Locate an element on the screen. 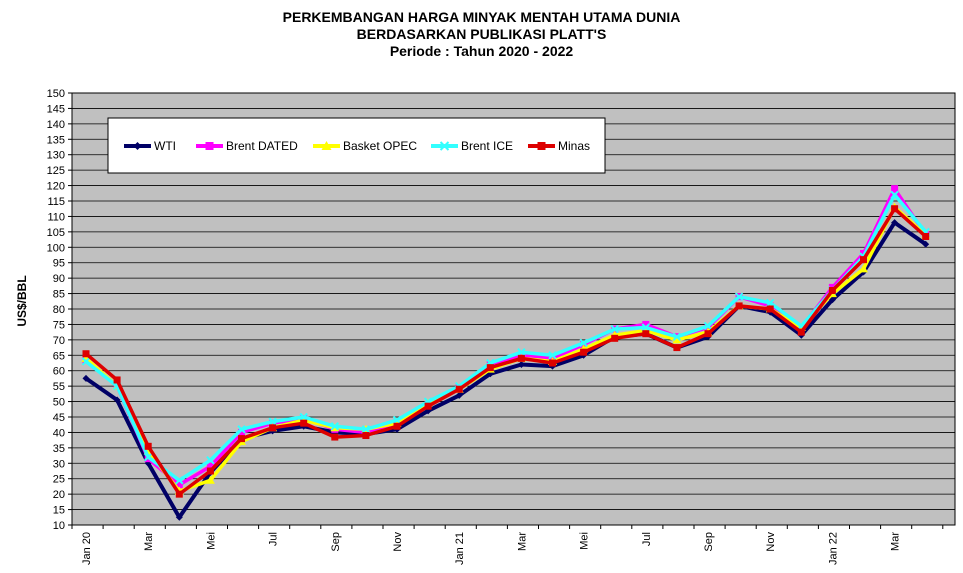  y-tick-label: 15 is located at coordinates (59, 511).